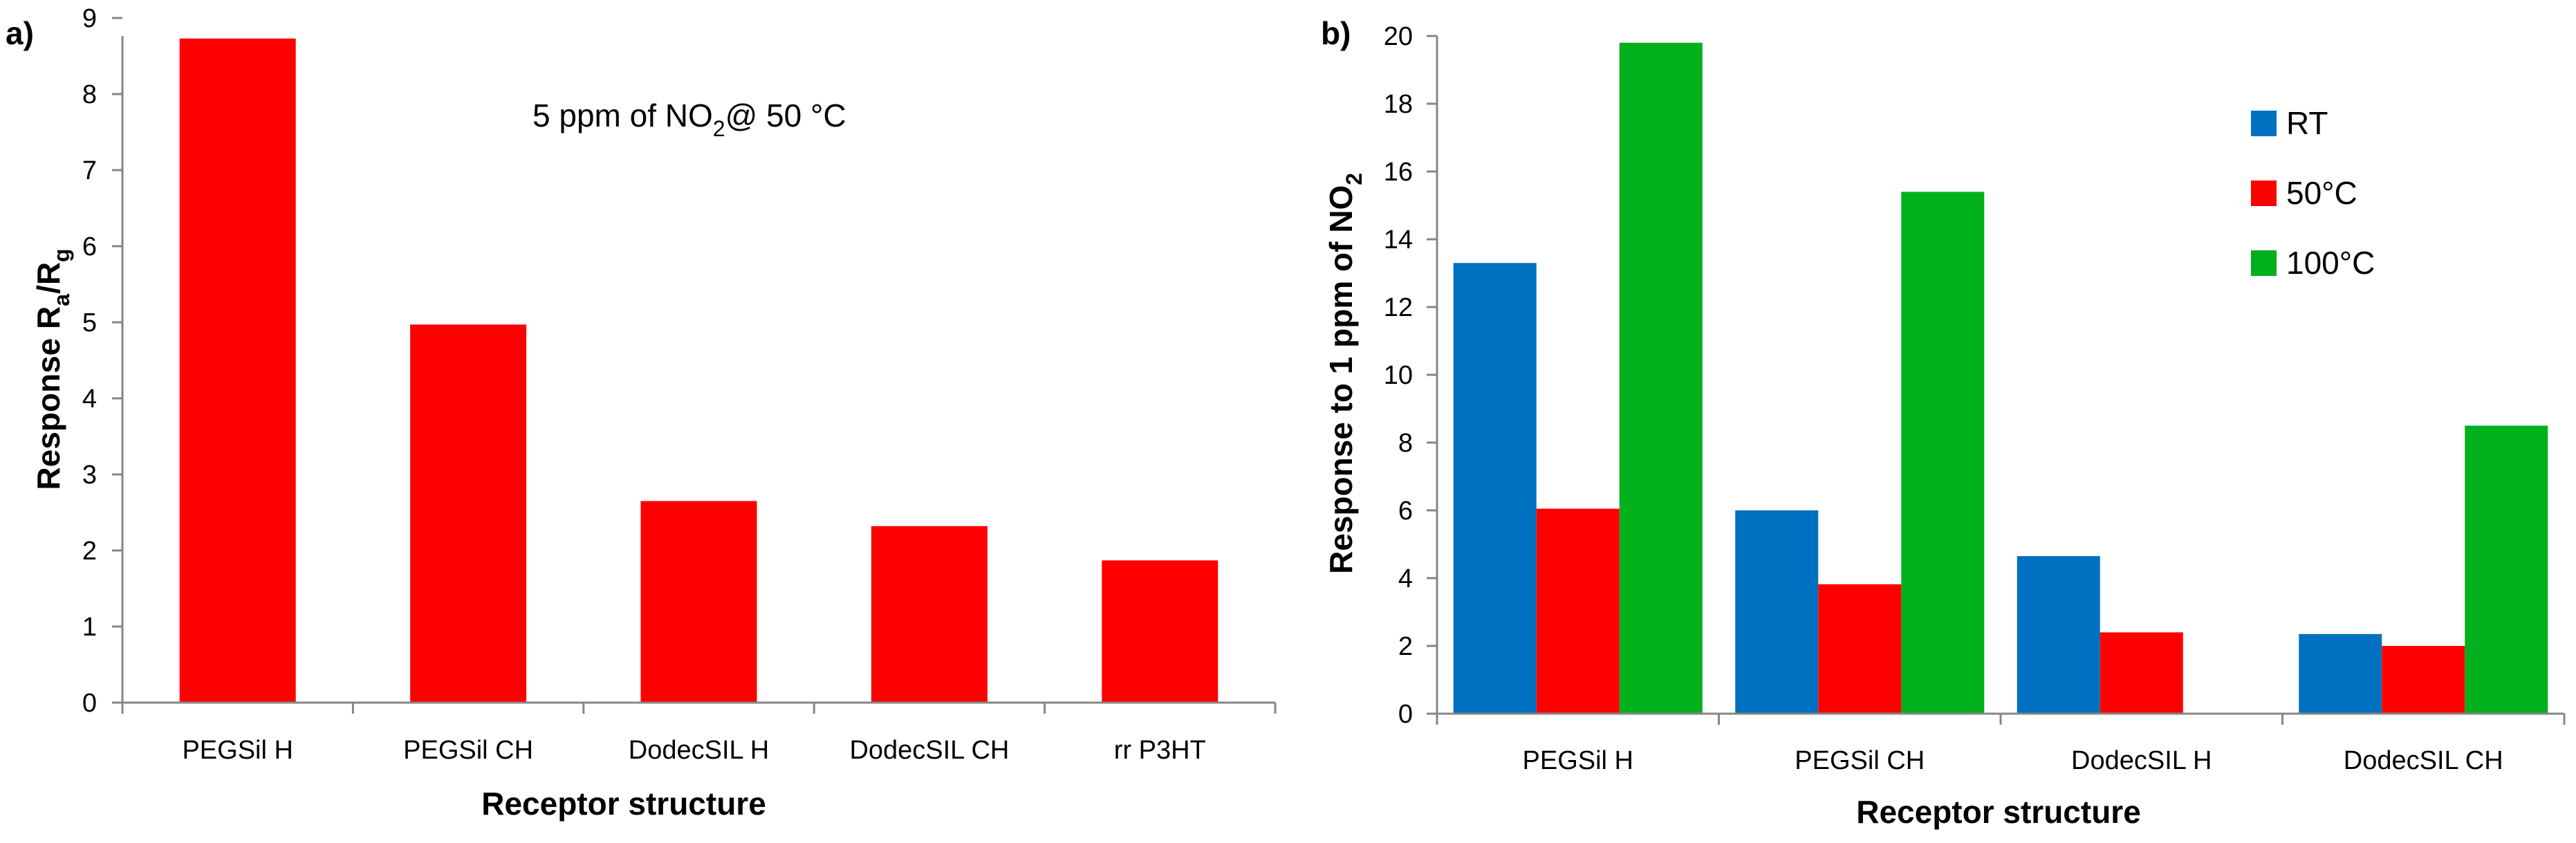  I want to click on y-tick-label: 5, so click(89, 322).